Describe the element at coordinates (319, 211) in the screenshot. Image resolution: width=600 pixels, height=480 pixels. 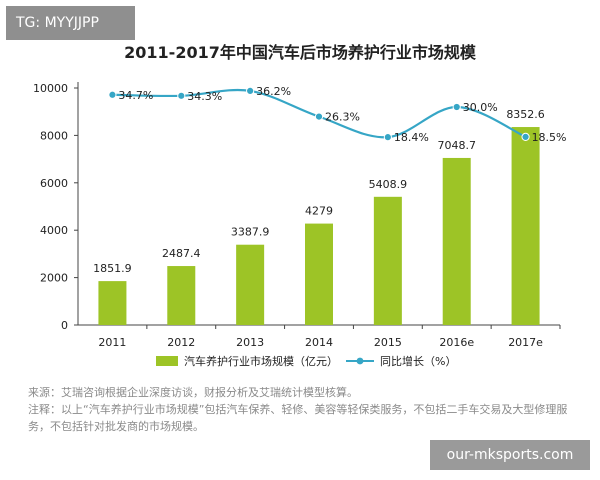
I see `bar-value-label: 4279` at that location.